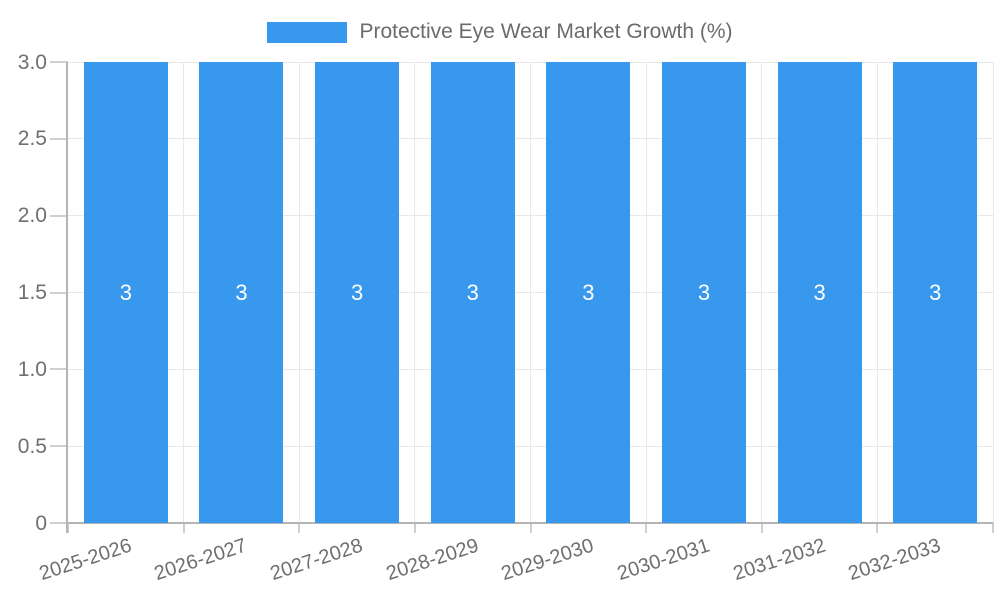 Image resolution: width=1000 pixels, height=600 pixels. Describe the element at coordinates (32, 62) in the screenshot. I see `y-axis-label: 3.0` at that location.